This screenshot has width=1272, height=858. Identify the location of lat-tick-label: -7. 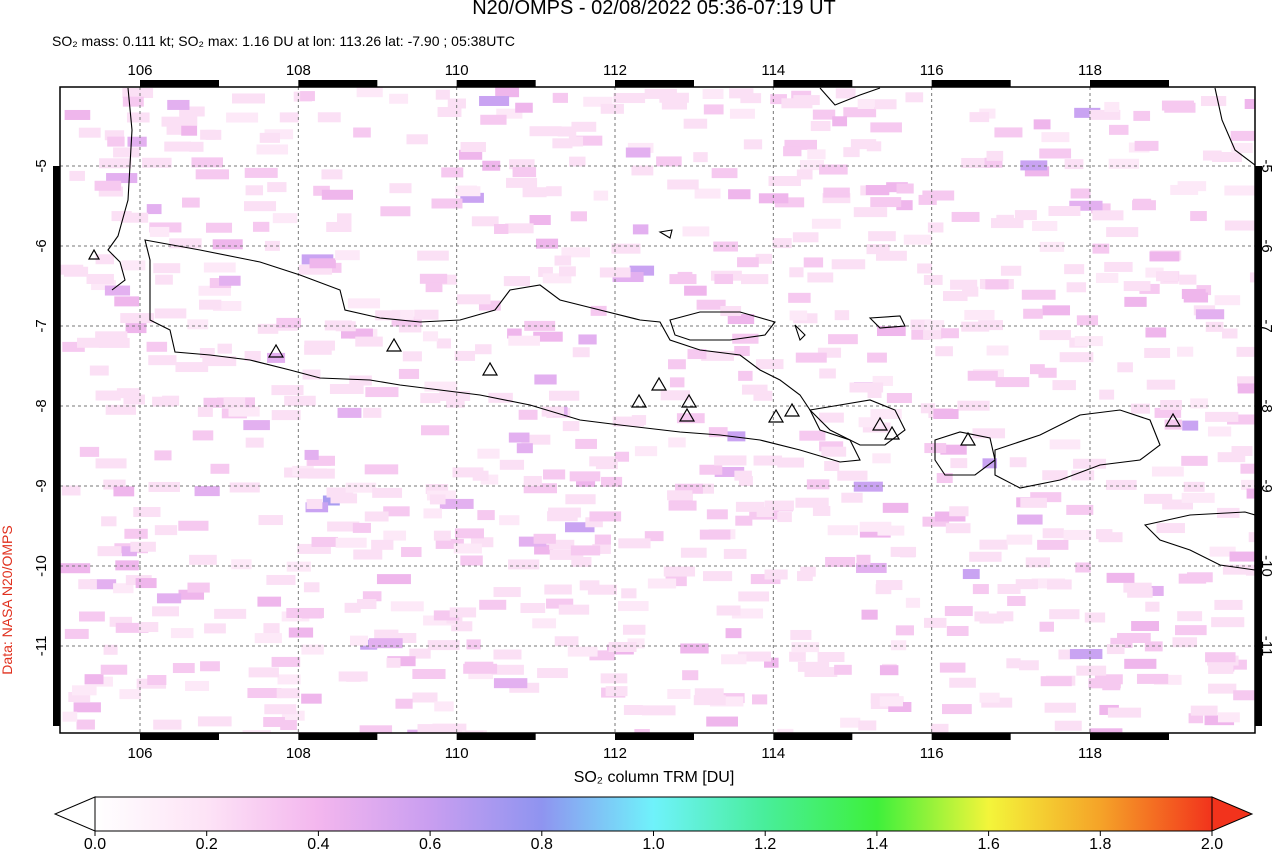
(41, 325).